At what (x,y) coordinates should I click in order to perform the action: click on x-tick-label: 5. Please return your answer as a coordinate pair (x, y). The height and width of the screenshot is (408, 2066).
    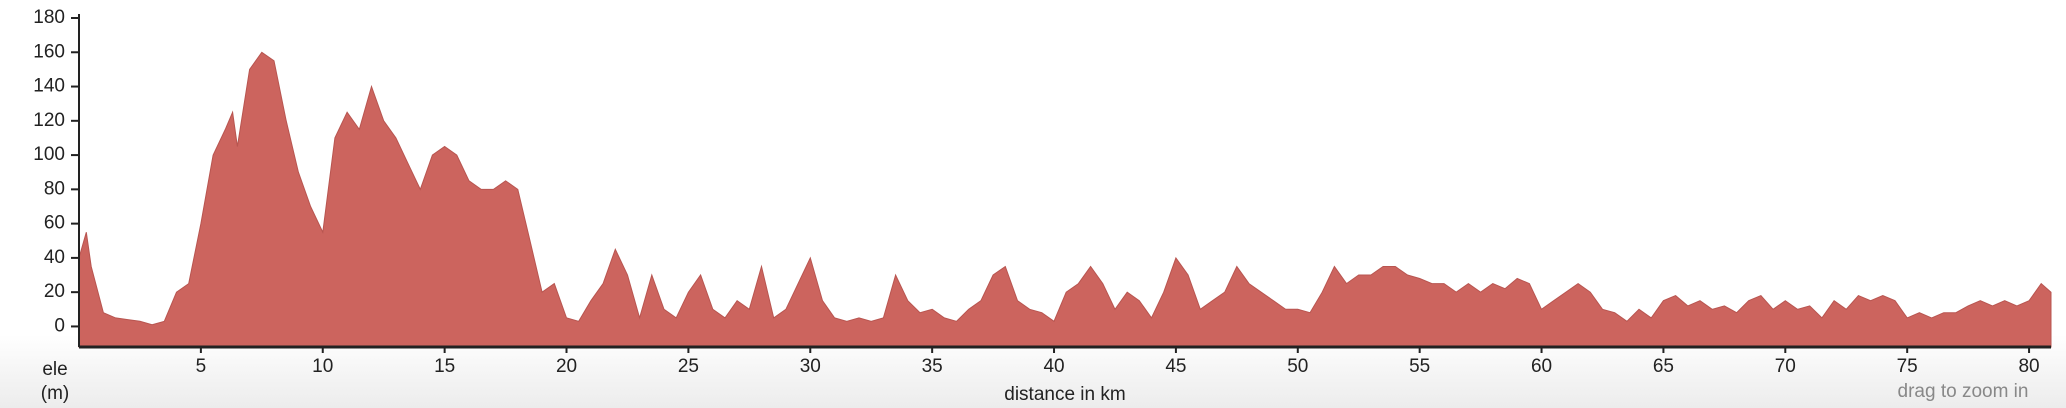
    Looking at the image, I should click on (201, 366).